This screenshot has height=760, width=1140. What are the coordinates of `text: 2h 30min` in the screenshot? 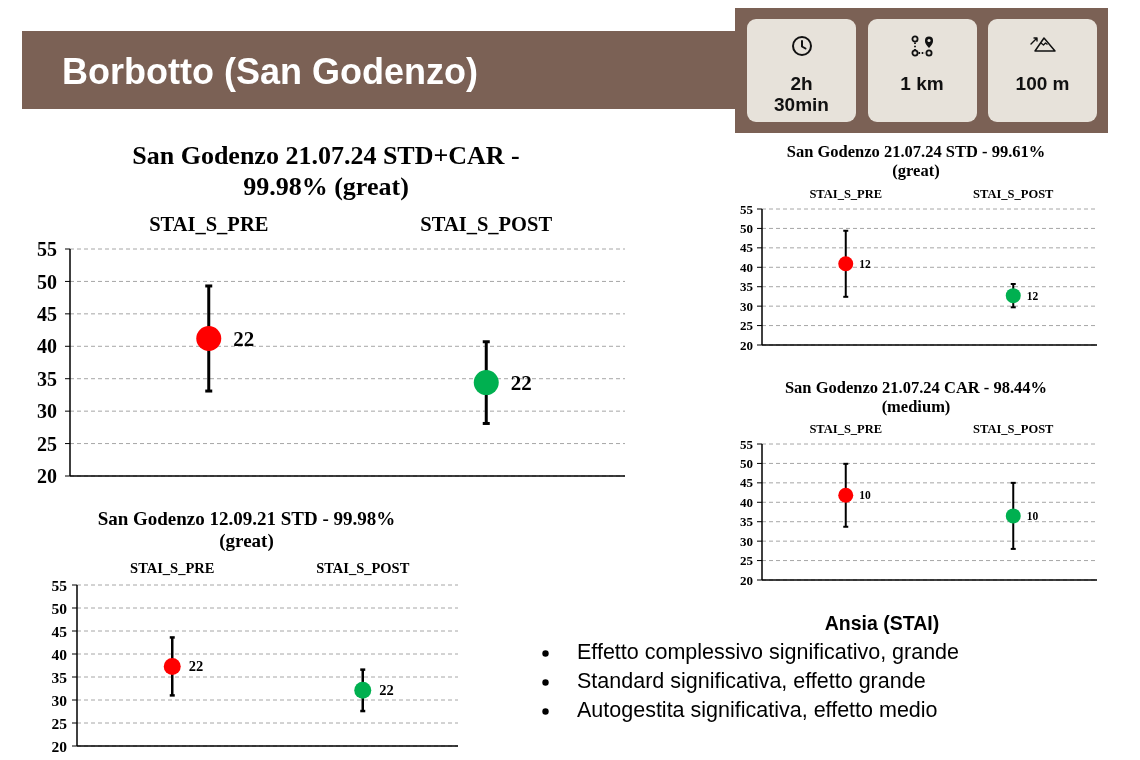 It's located at (801, 94).